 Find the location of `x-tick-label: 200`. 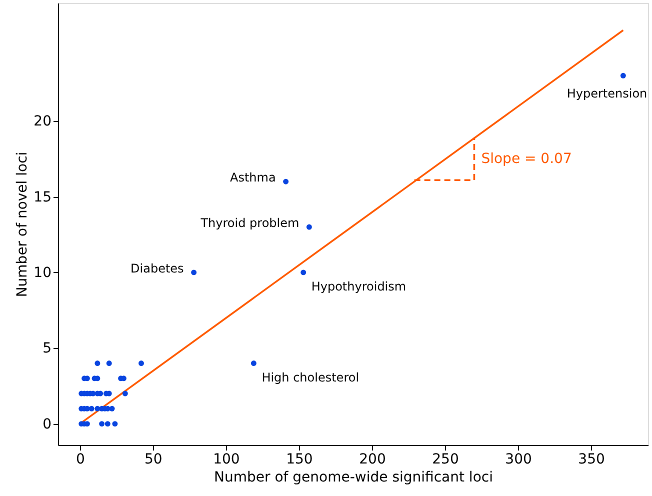

x-tick-label: 200 is located at coordinates (372, 460).